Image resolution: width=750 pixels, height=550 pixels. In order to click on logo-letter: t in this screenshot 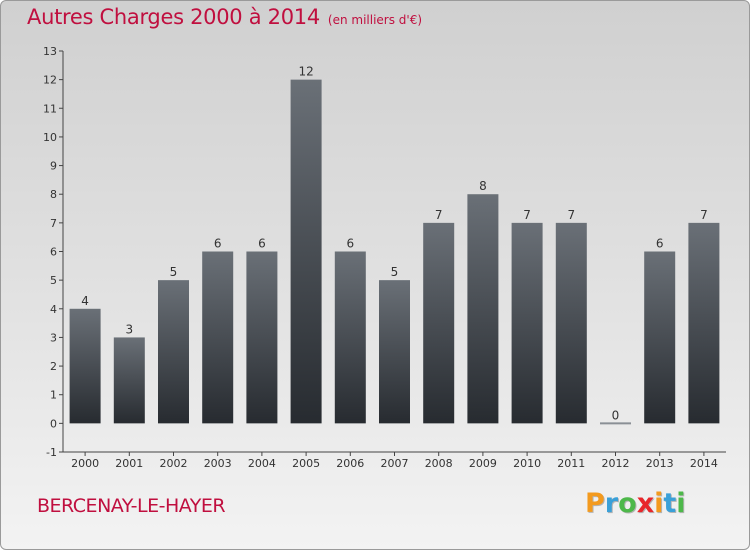, I will do `click(670, 503)`.